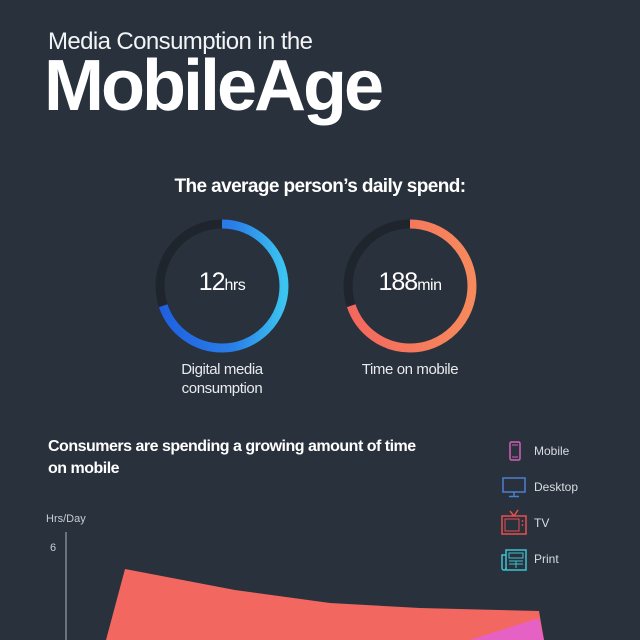 The width and height of the screenshot is (640, 640). Describe the element at coordinates (507, 629) in the screenshot. I see `mobile-area` at that location.